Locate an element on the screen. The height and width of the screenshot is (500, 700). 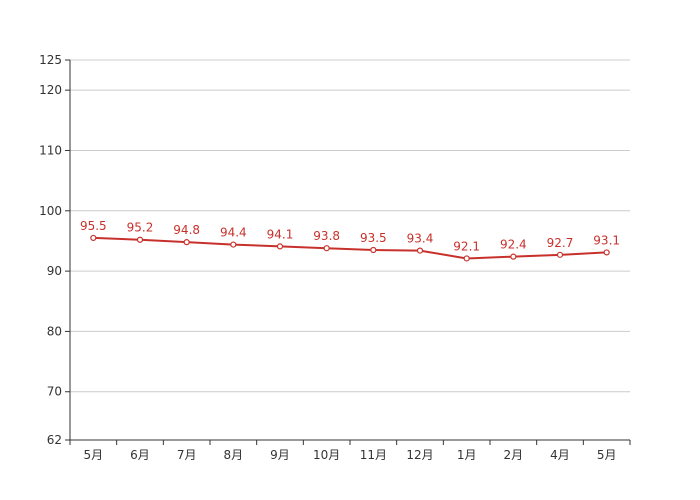
y-tick-label: 80 is located at coordinates (54, 331).